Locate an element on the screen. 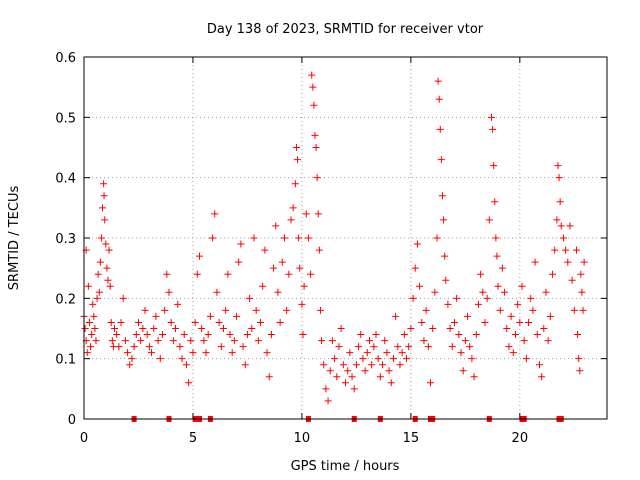 The width and height of the screenshot is (640, 480). y-tick-label: 0.2 is located at coordinates (65, 299).